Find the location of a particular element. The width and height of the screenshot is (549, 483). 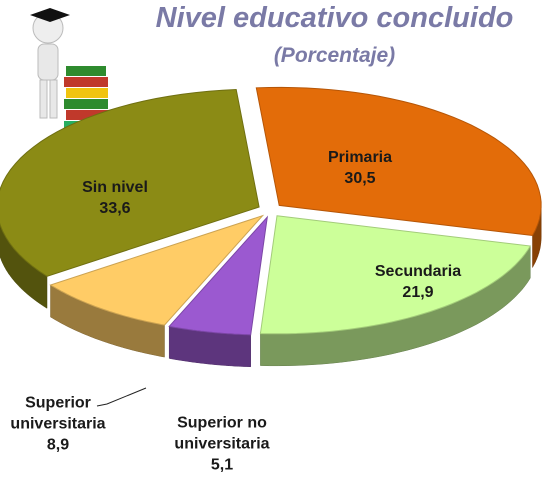

category-label: Primaria is located at coordinates (360, 157).